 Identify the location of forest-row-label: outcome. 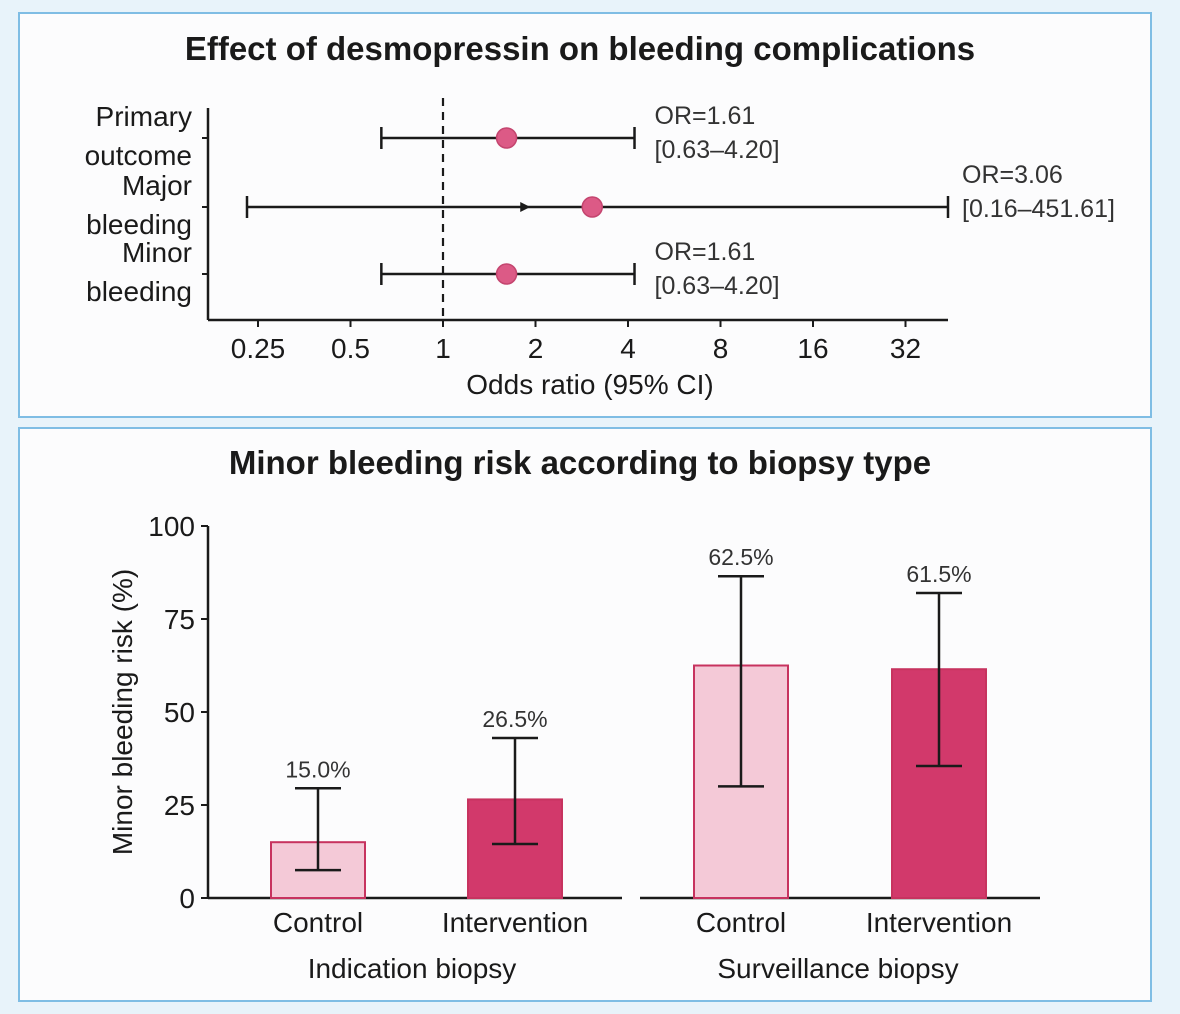
(138, 155).